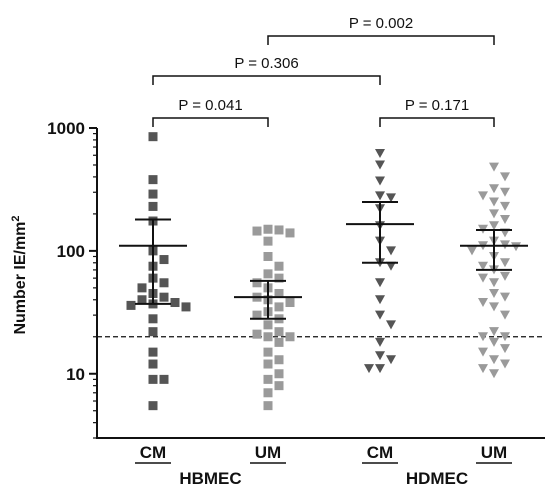 This screenshot has height=496, width=547. Describe the element at coordinates (16, 218) in the screenshot. I see `y-axis-title-superscript: 2` at that location.